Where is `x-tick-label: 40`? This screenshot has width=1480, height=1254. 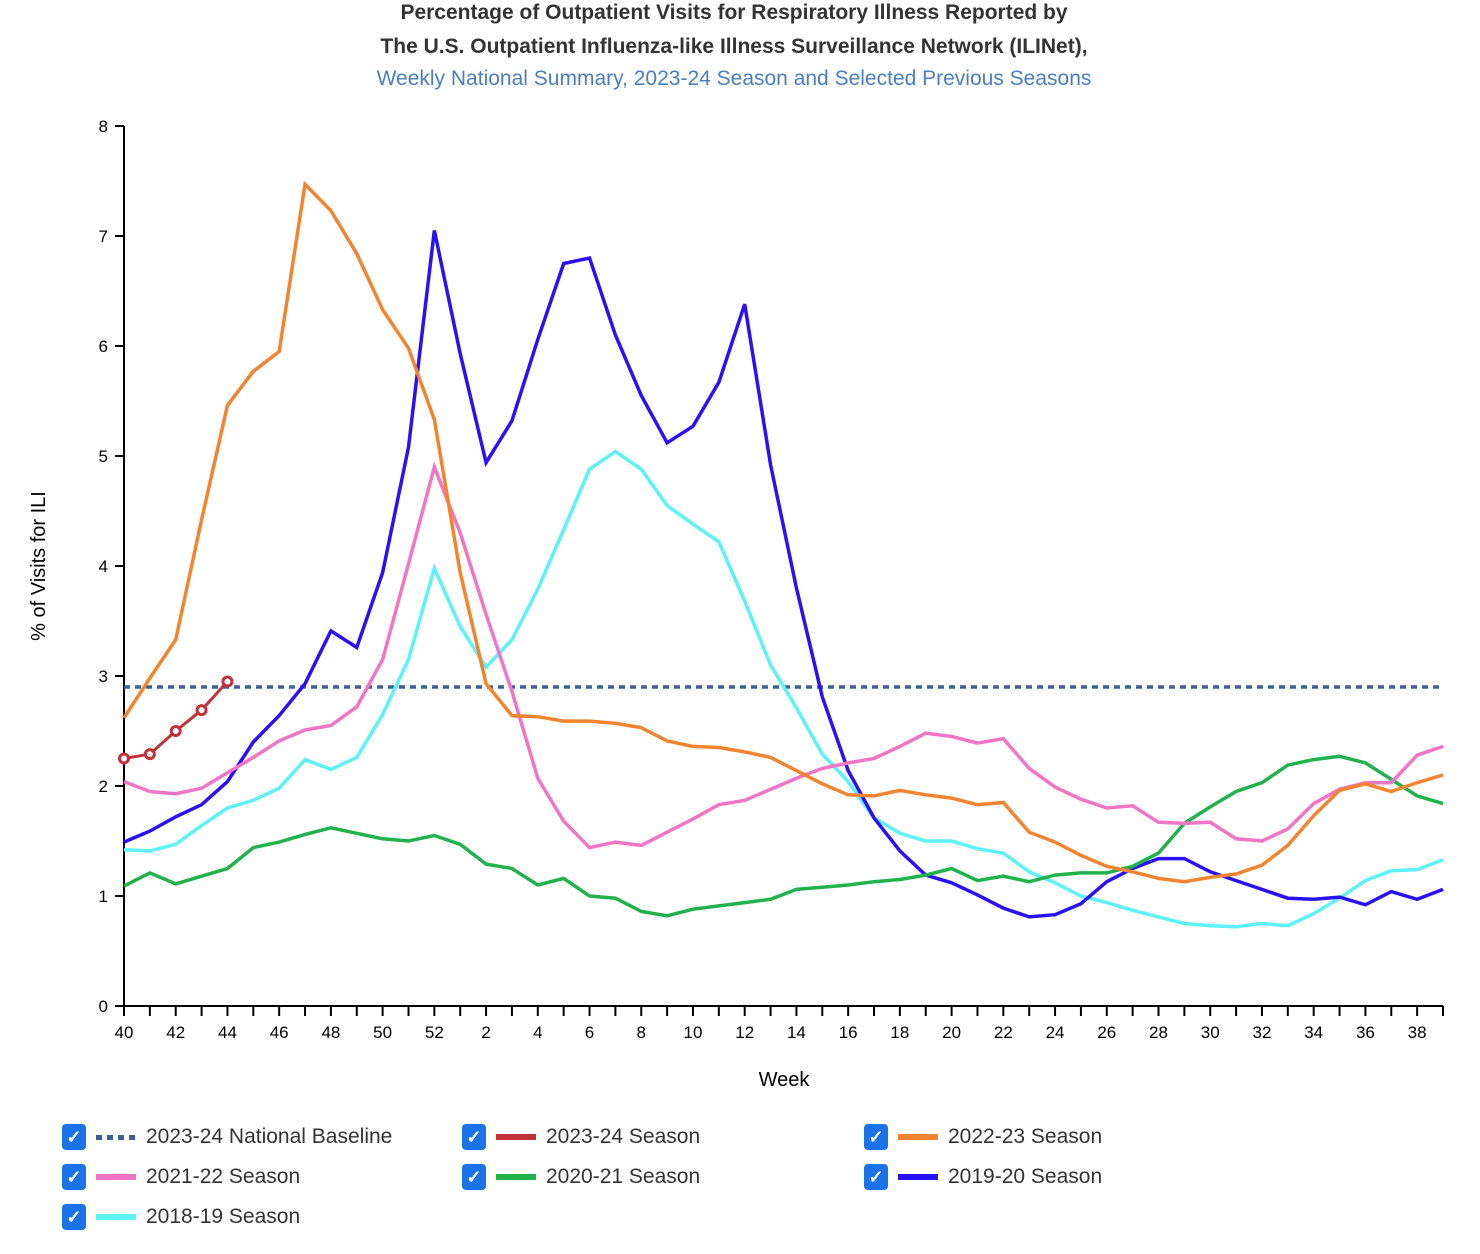
x-tick-label: 40 is located at coordinates (124, 1032).